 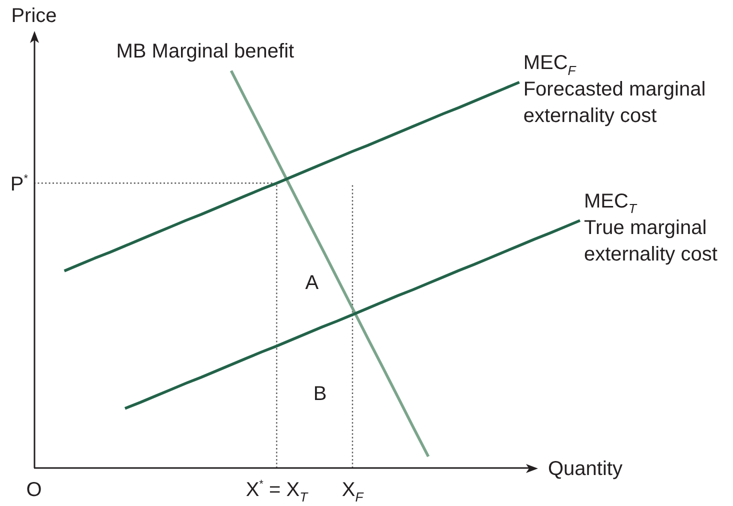 I want to click on ref-line-label: P*, so click(x=19, y=184).